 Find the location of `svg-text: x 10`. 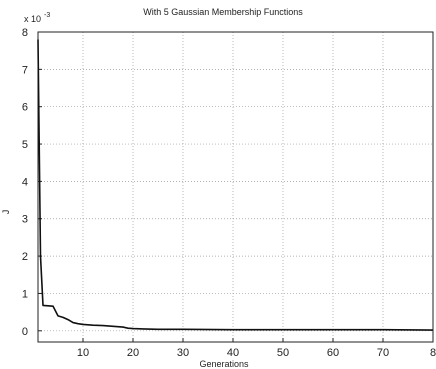

svg-text: x 10 is located at coordinates (32, 19).